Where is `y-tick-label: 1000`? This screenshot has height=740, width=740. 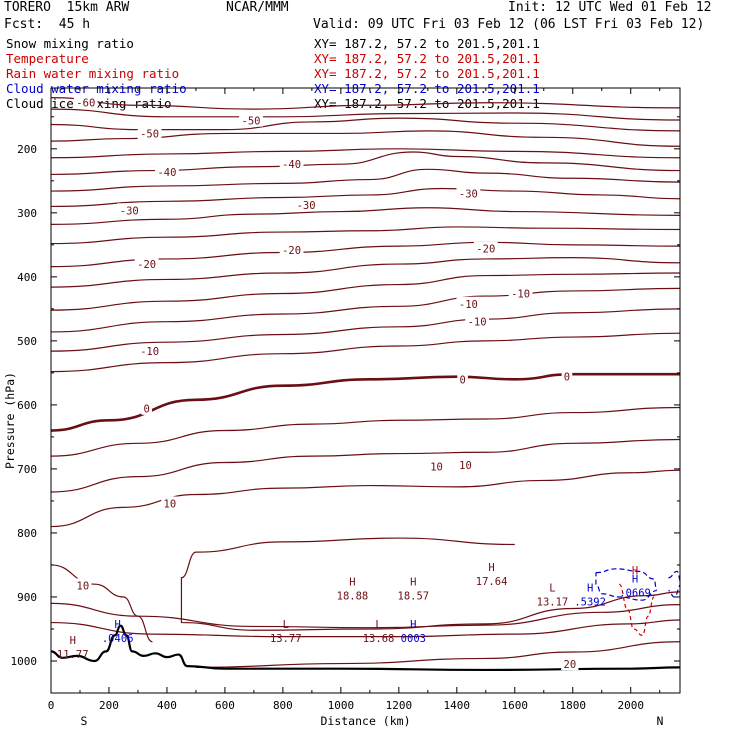 y-tick-label: 1000 is located at coordinates (24, 661).